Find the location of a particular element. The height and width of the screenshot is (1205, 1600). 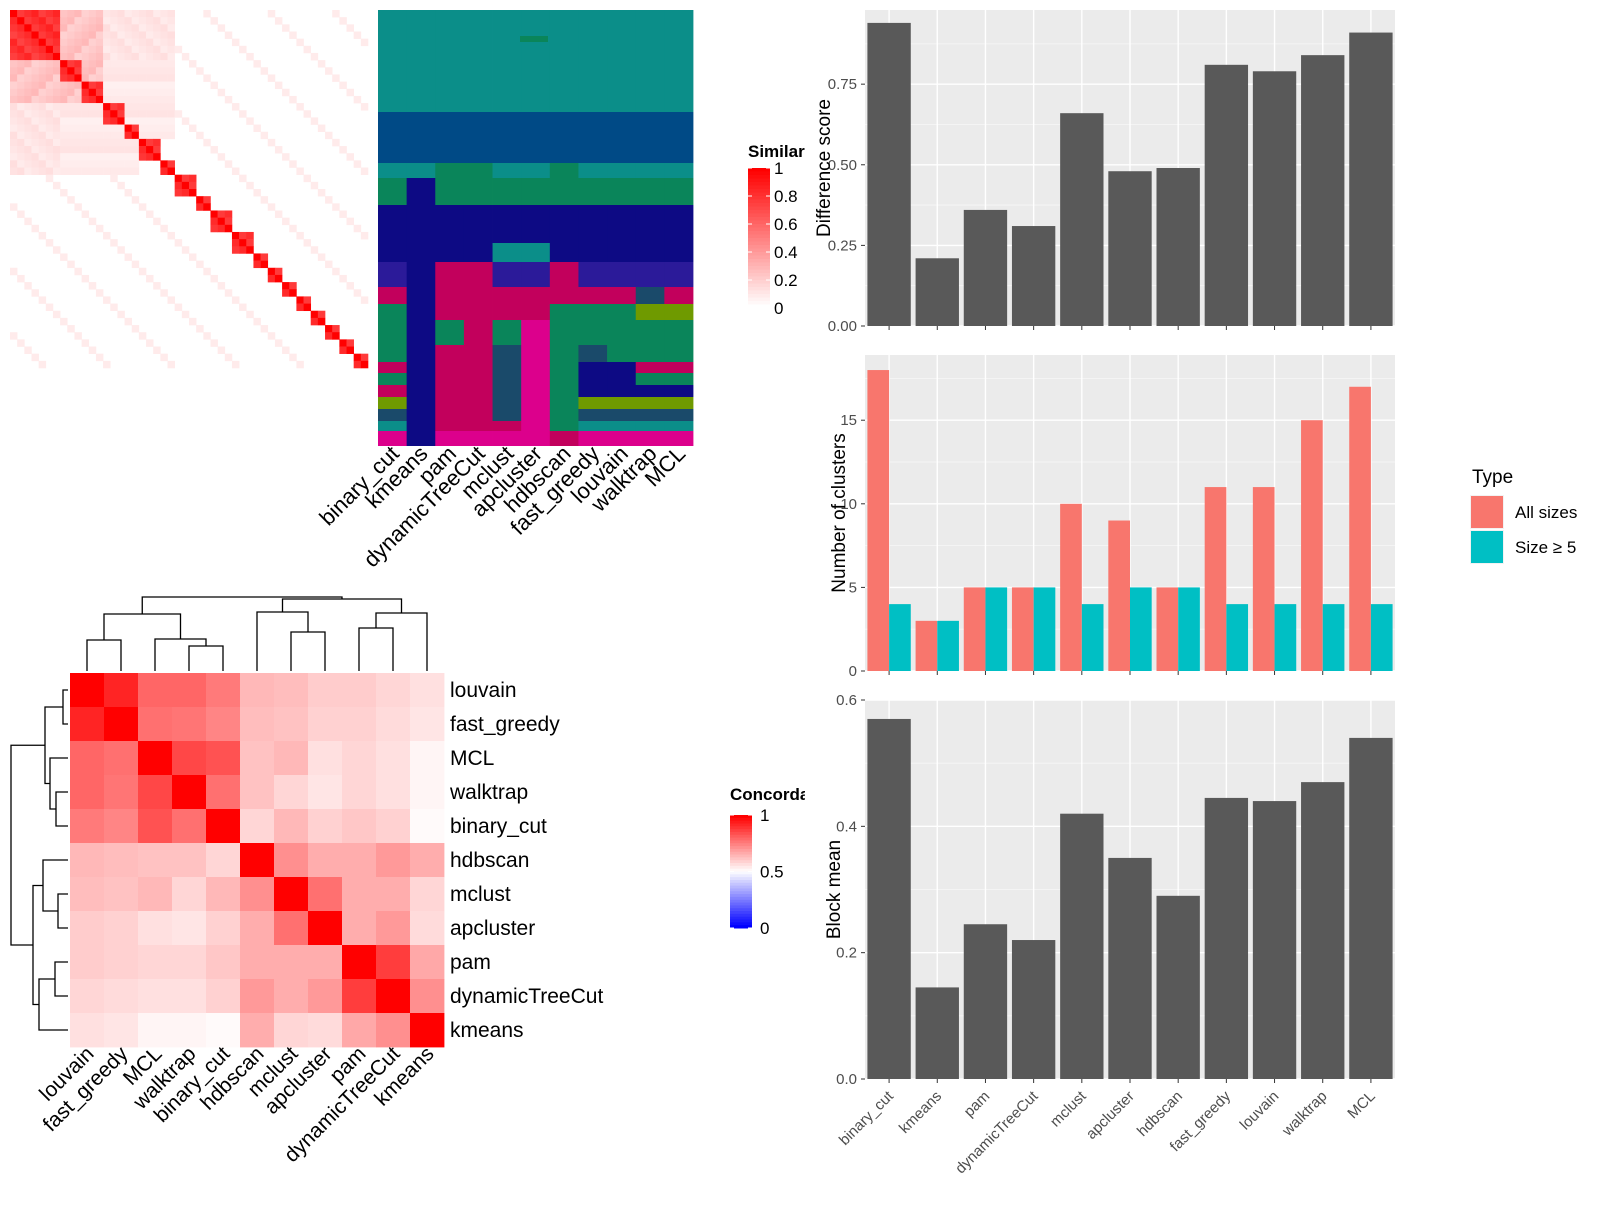

y-tick-label: 0.4 is located at coordinates (846, 826).